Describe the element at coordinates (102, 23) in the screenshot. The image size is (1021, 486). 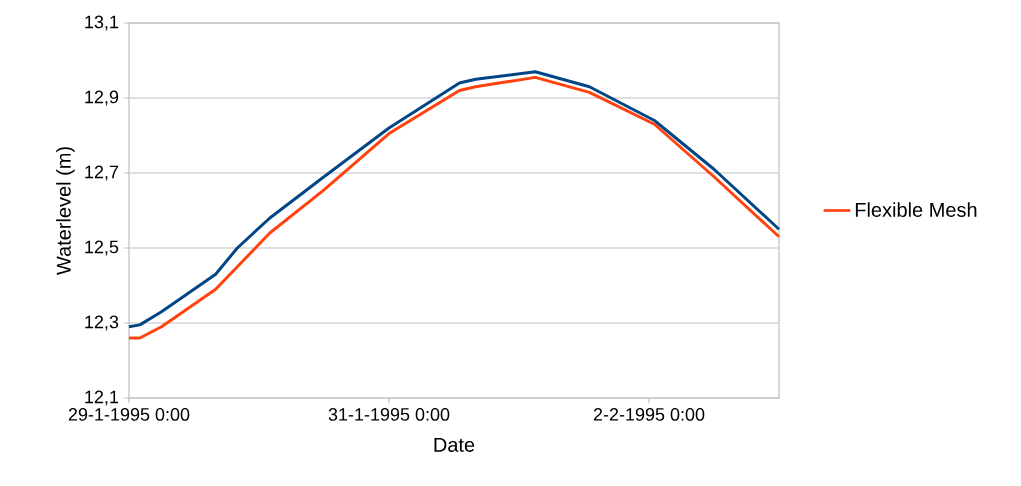
I see `y-tick-label: 13,1` at that location.